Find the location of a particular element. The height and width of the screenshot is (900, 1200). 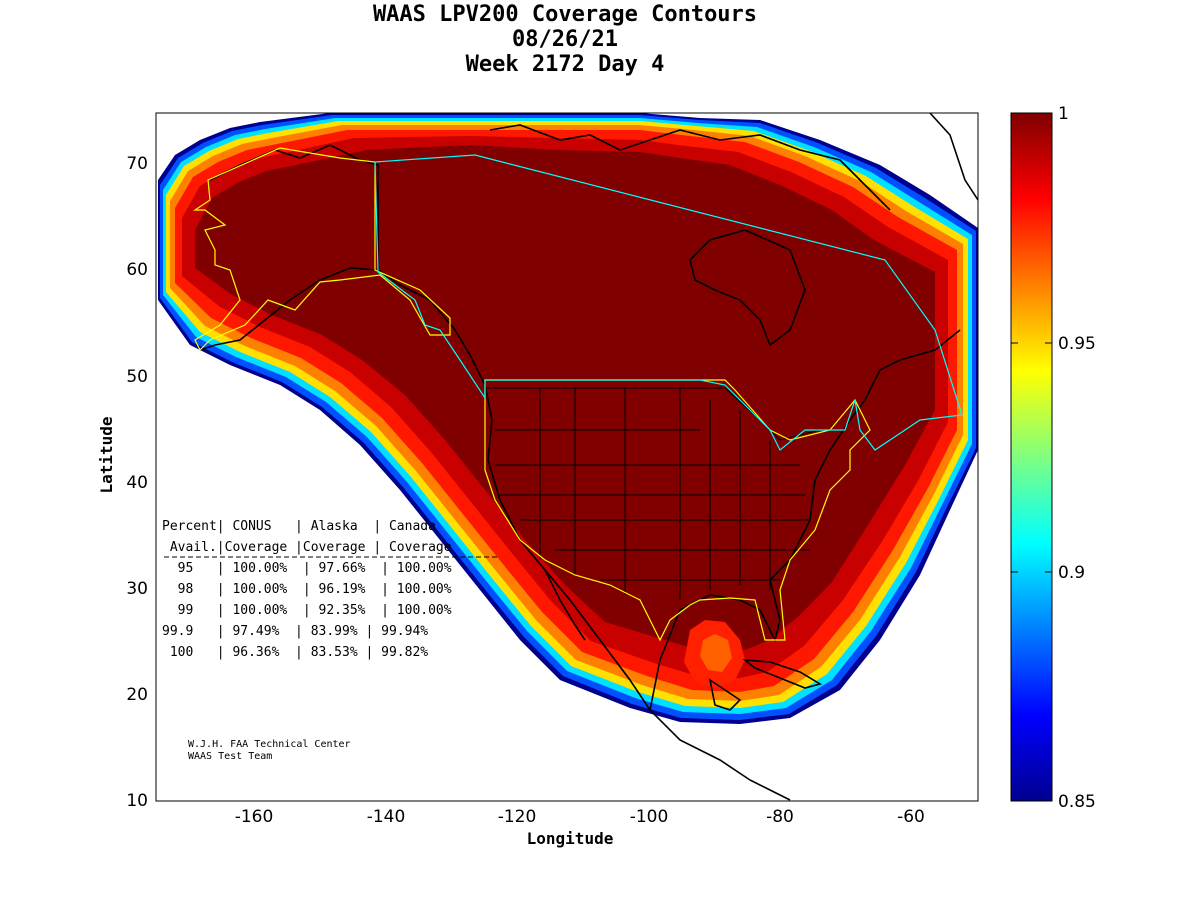

alaska-service-volume is located at coordinates (322, 249).